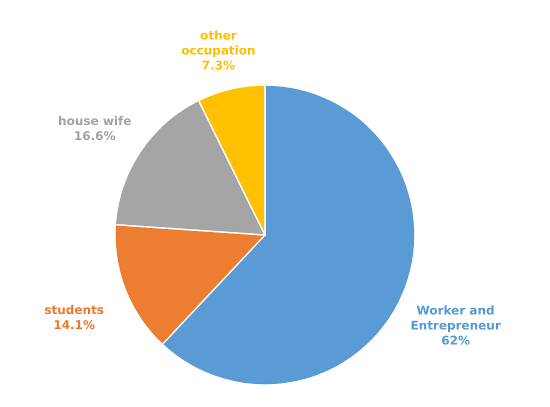  I want to click on data-label: 16.6%, so click(95, 135).